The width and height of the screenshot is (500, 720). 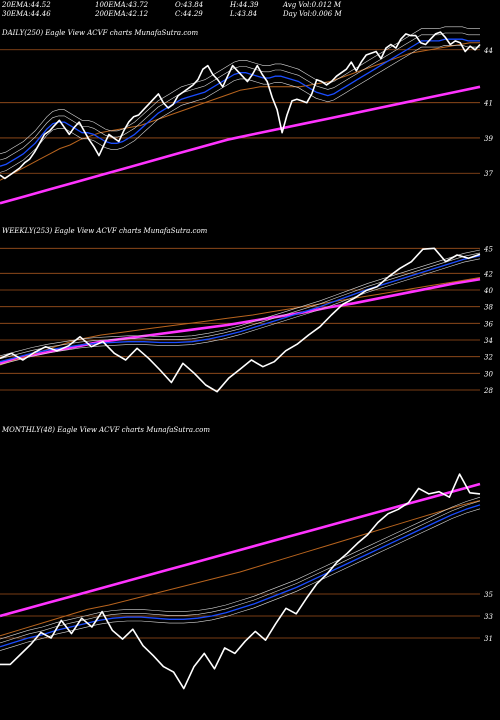 I want to click on y-tick-label: 37, so click(x=488, y=174).